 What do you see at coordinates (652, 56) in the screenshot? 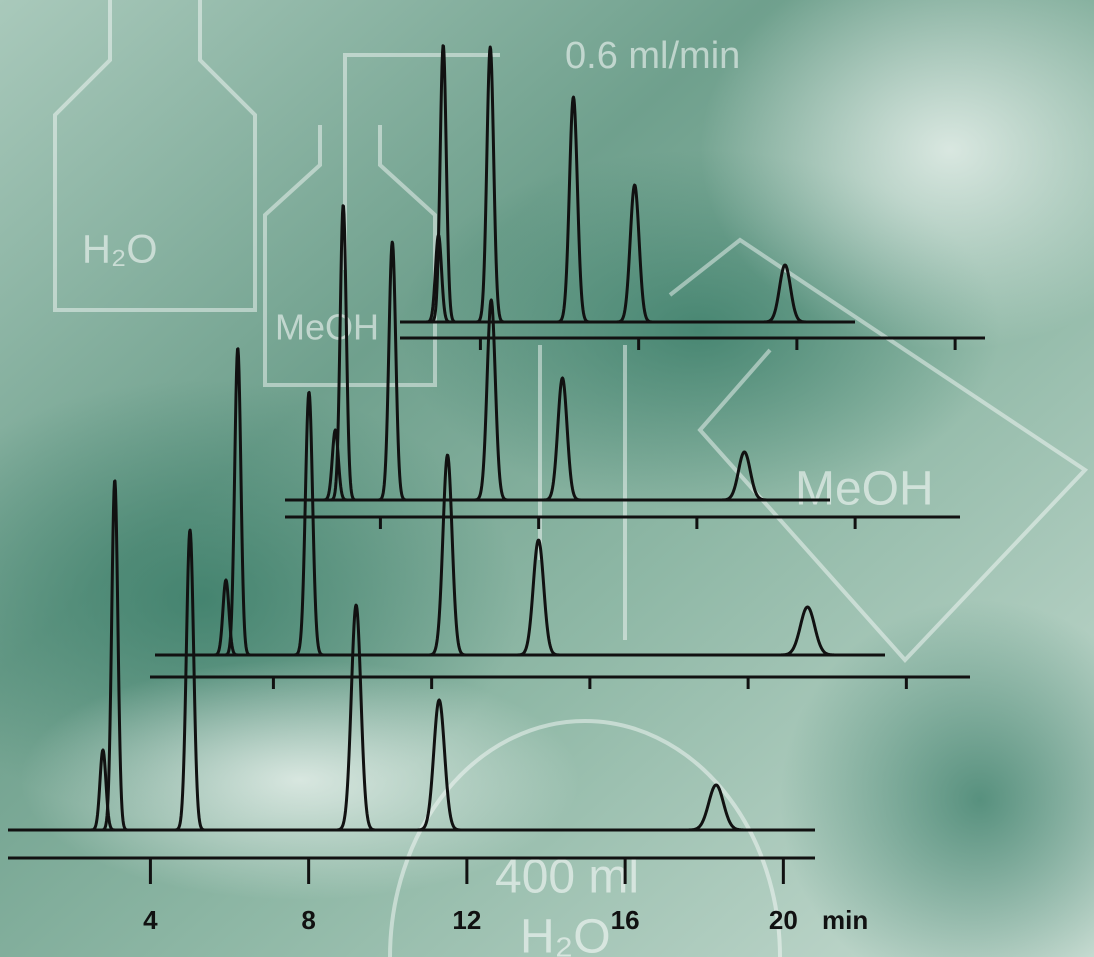
I see `annotation: 0.6 ml/min` at bounding box center [652, 56].